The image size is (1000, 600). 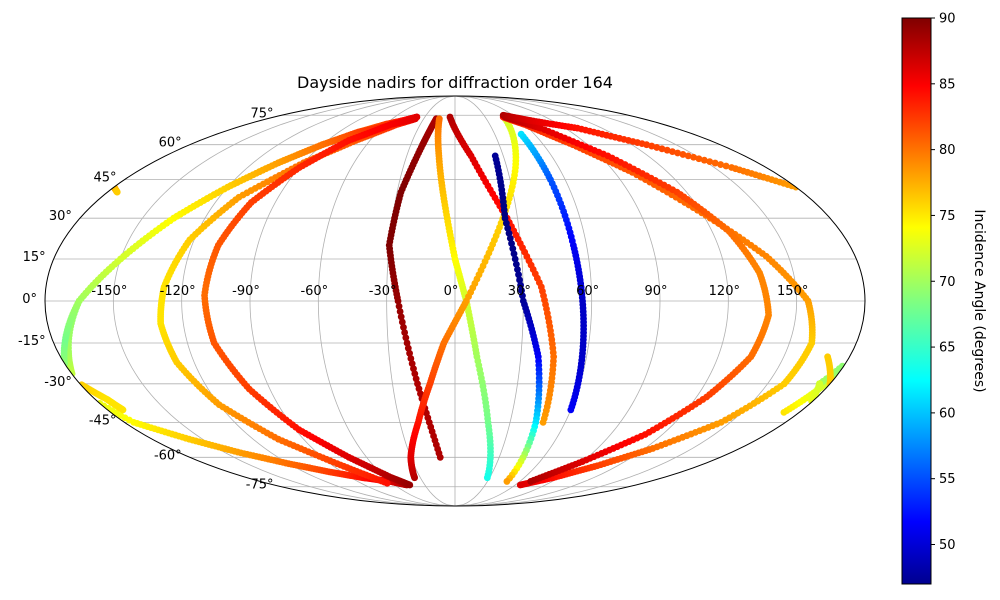 What do you see at coordinates (103, 420) in the screenshot?
I see `latitude-tick-label: -45°` at bounding box center [103, 420].